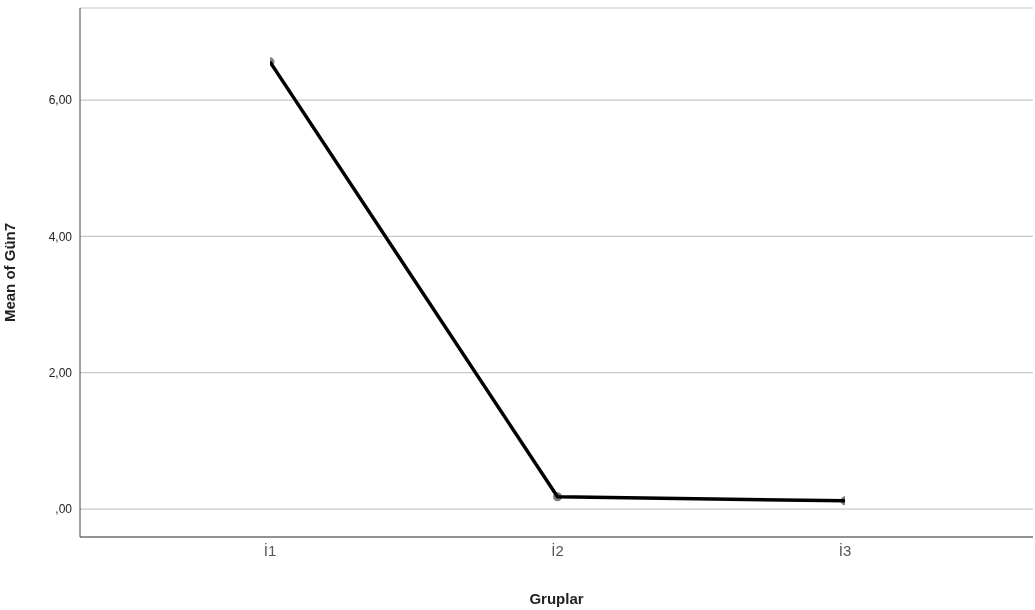  Describe the element at coordinates (557, 550) in the screenshot. I see `x-tick-label: İ2` at that location.